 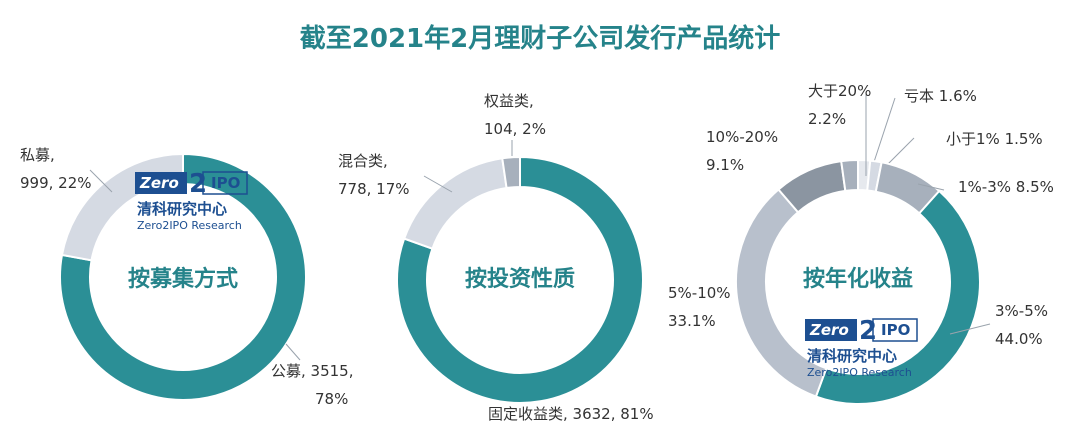 I want to click on leader-line-3%-5%, so click(x=970, y=329).